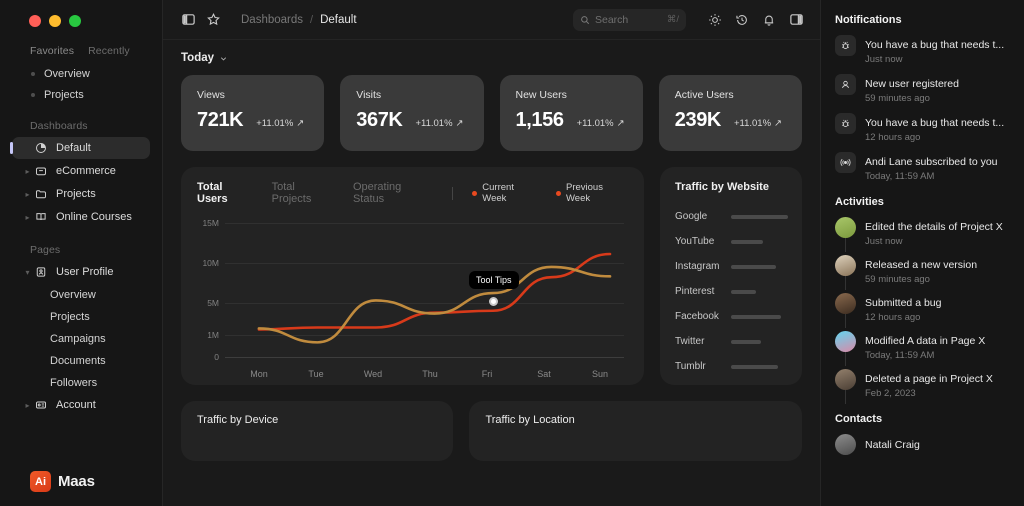  Describe the element at coordinates (73, 148) in the screenshot. I see `sidebar-item-label: Default` at that location.